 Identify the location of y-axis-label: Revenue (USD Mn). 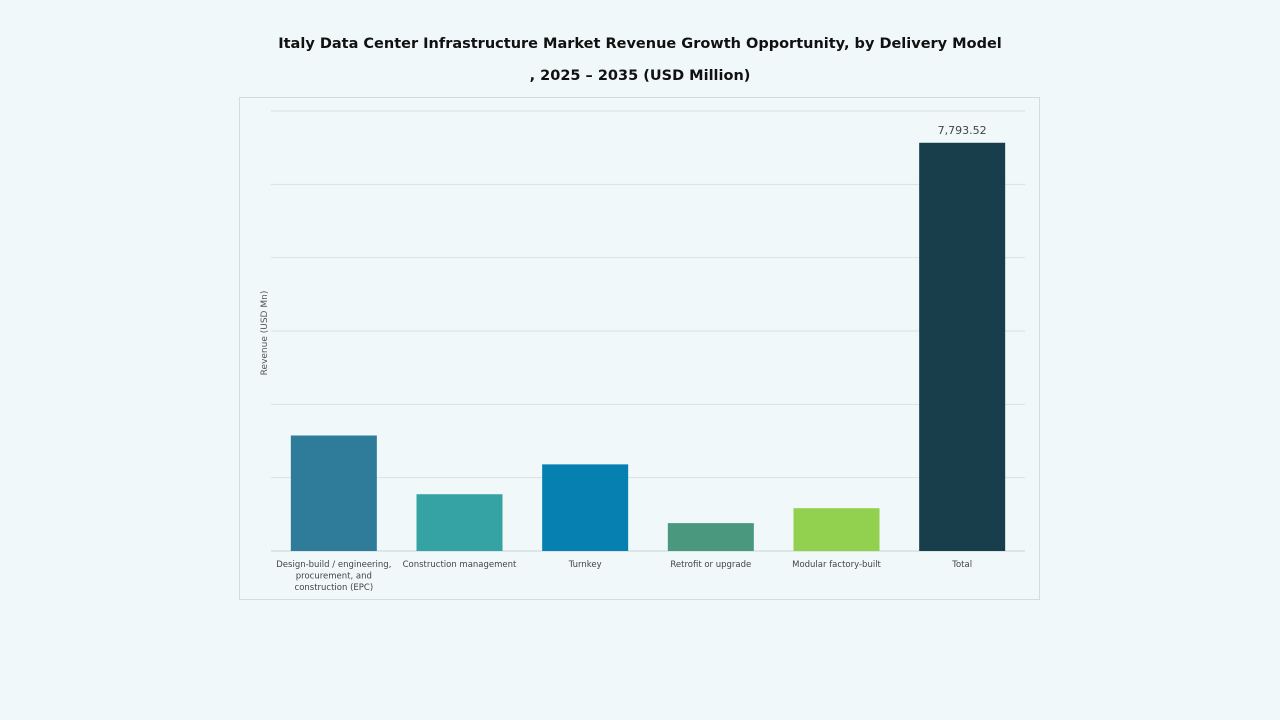
(265, 333).